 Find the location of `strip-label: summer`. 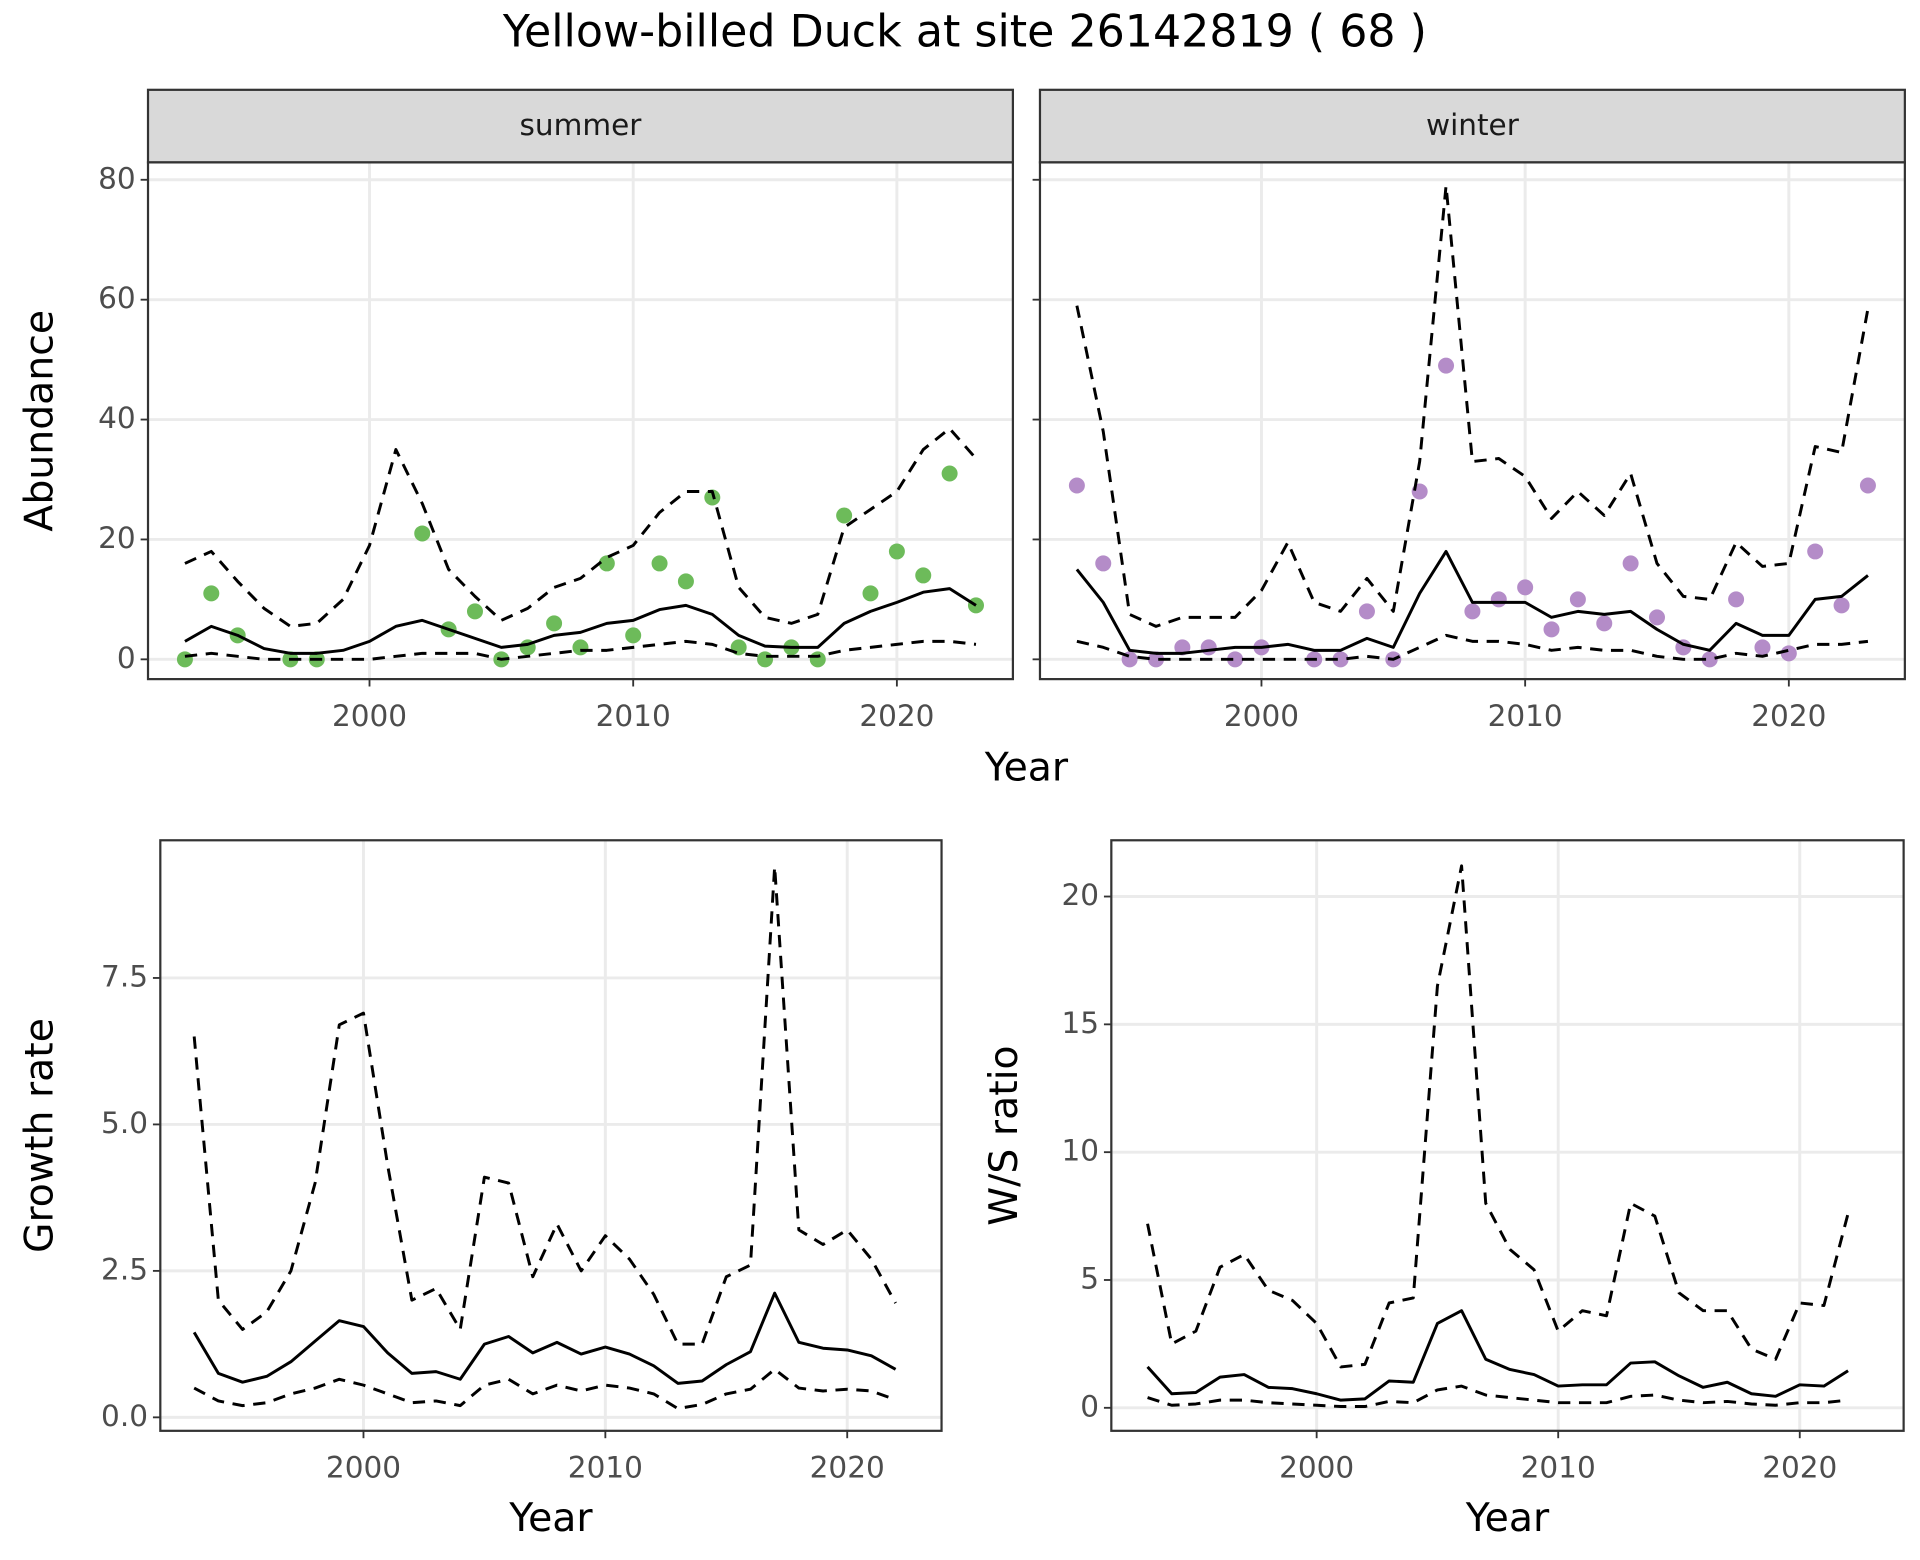

strip-label: summer is located at coordinates (581, 125).